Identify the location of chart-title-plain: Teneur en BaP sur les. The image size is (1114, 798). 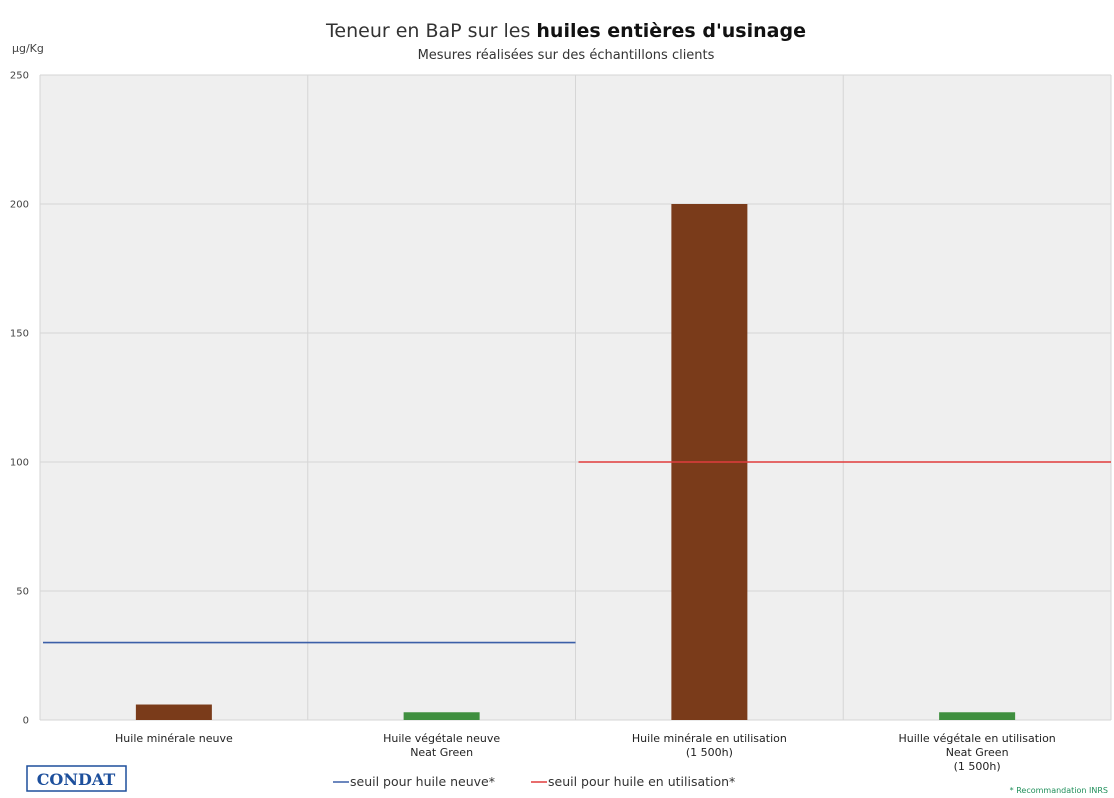
(430, 31).